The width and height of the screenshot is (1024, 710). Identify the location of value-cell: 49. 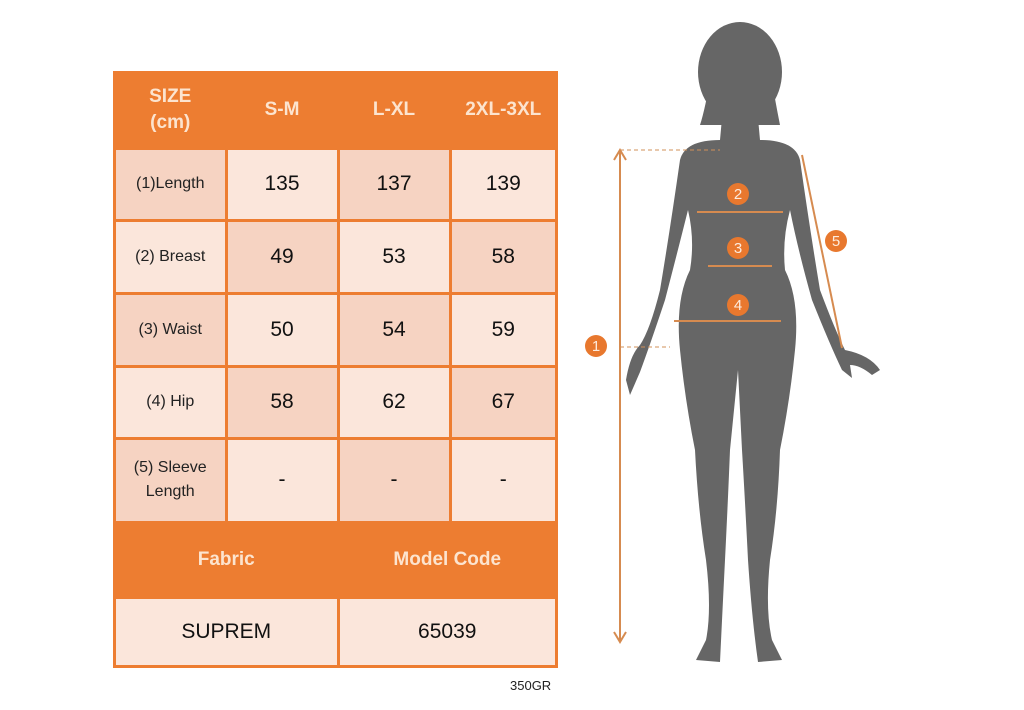
(282, 256).